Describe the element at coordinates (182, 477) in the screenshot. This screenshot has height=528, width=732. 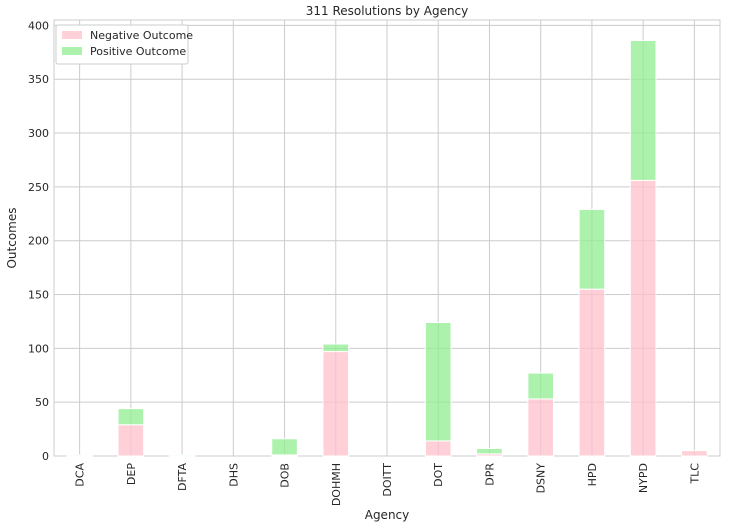
I see `x-tick-label: DFTA` at that location.